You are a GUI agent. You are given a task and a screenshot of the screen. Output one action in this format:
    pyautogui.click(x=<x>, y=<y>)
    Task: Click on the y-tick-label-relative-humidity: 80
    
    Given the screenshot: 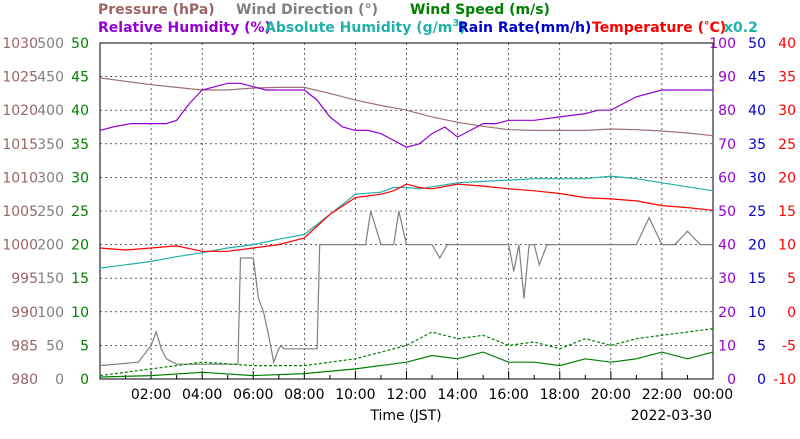 What is the action you would take?
    pyautogui.click(x=727, y=111)
    